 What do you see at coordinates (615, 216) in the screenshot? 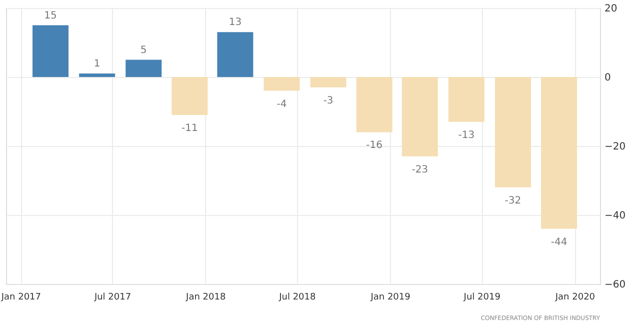
I see `y-tick-label: −40` at bounding box center [615, 216].